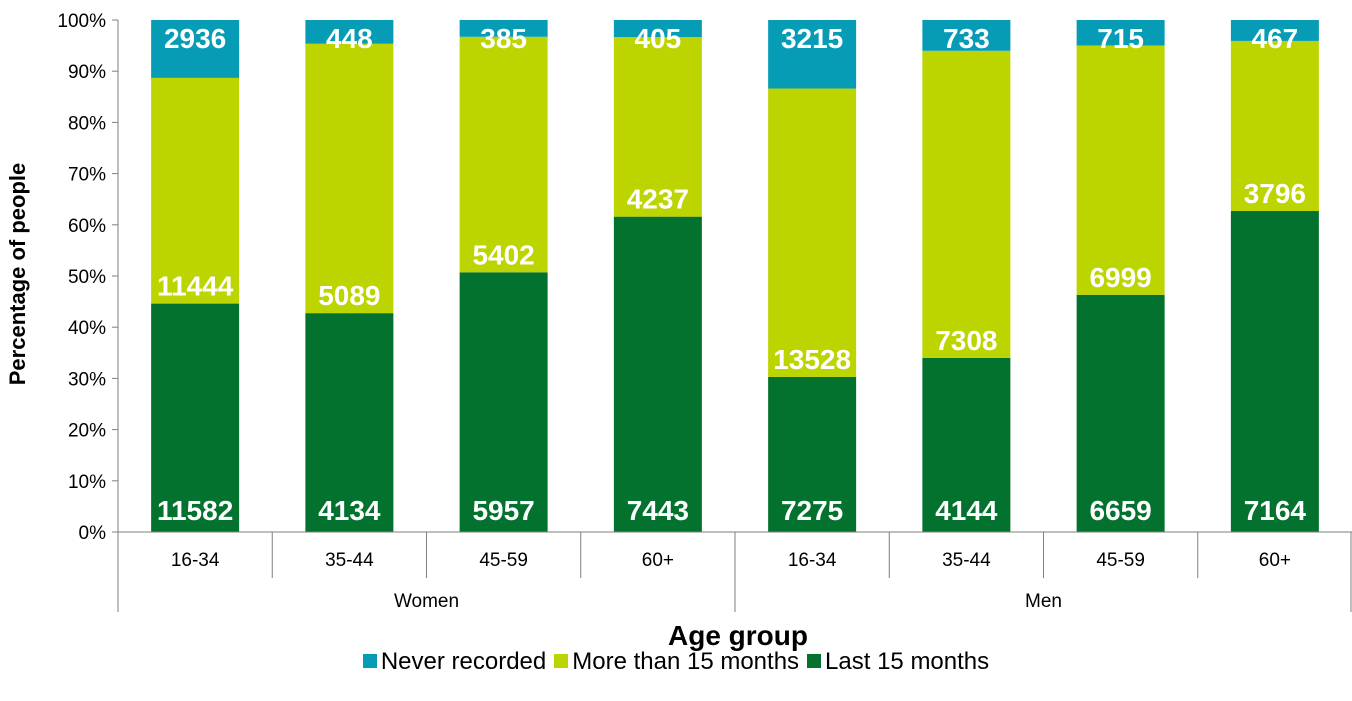 This screenshot has width=1352, height=701. What do you see at coordinates (195, 286) in the screenshot?
I see `data-label: 11444` at bounding box center [195, 286].